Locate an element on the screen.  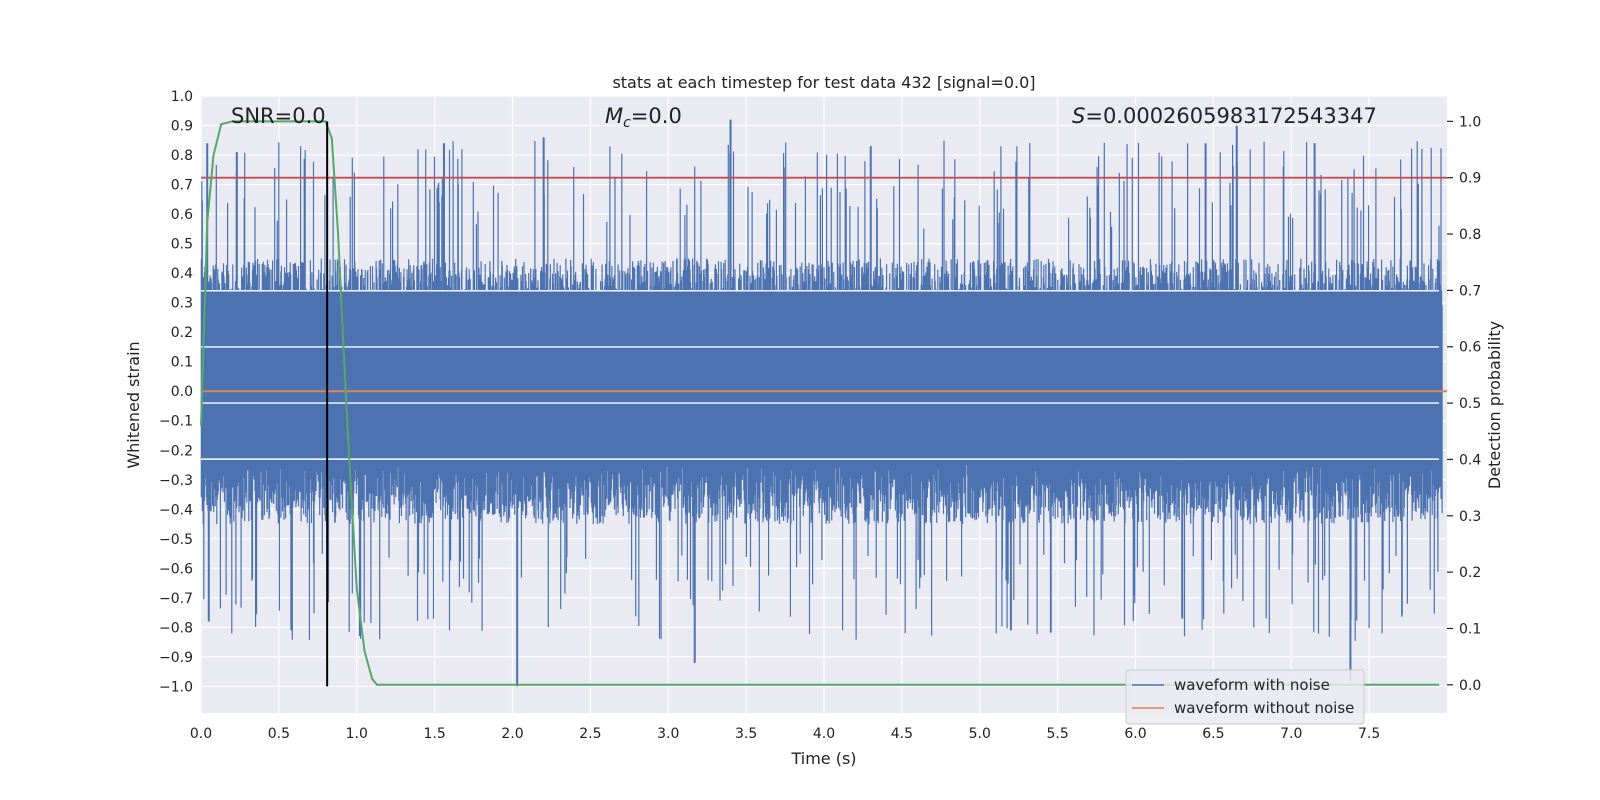
y-tick-label: 0.4 is located at coordinates (182, 274).